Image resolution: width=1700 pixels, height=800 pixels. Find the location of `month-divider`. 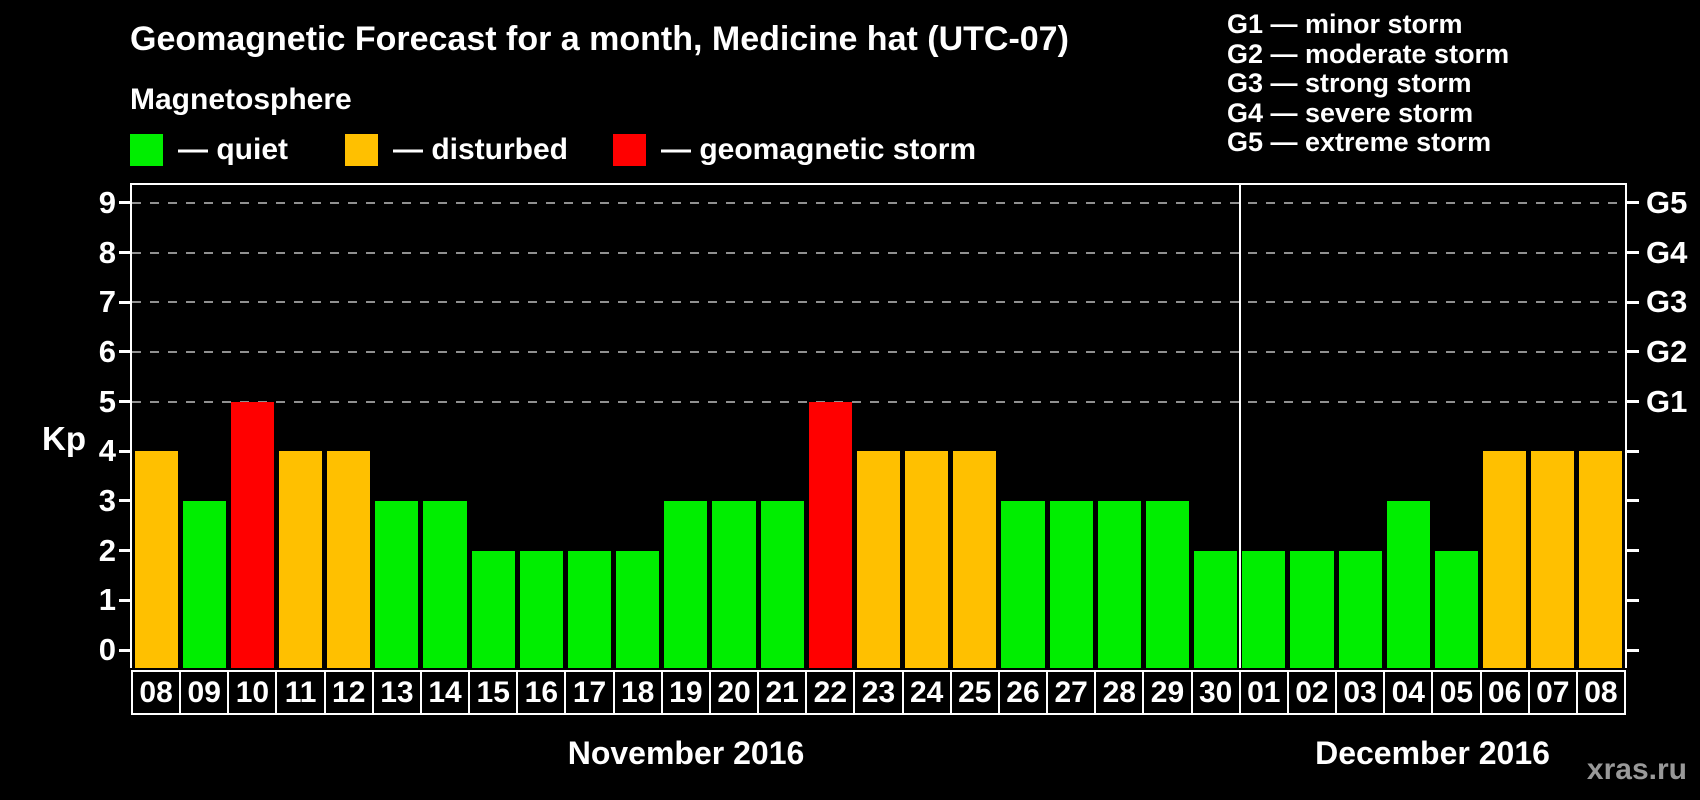

month-divider is located at coordinates (1239, 425).